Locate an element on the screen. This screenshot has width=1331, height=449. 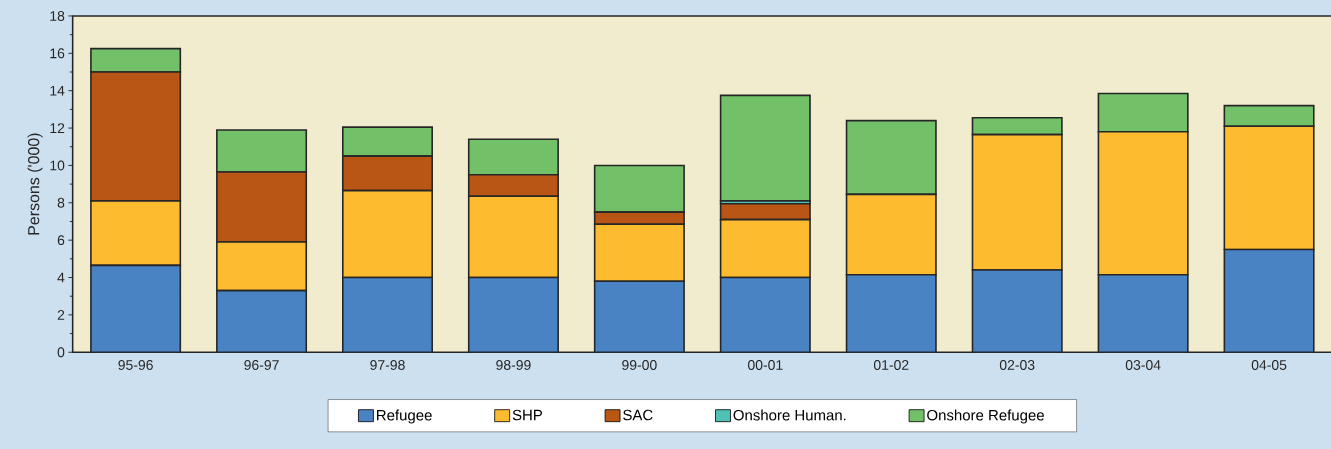
y-tick-label: 6 is located at coordinates (61, 240).